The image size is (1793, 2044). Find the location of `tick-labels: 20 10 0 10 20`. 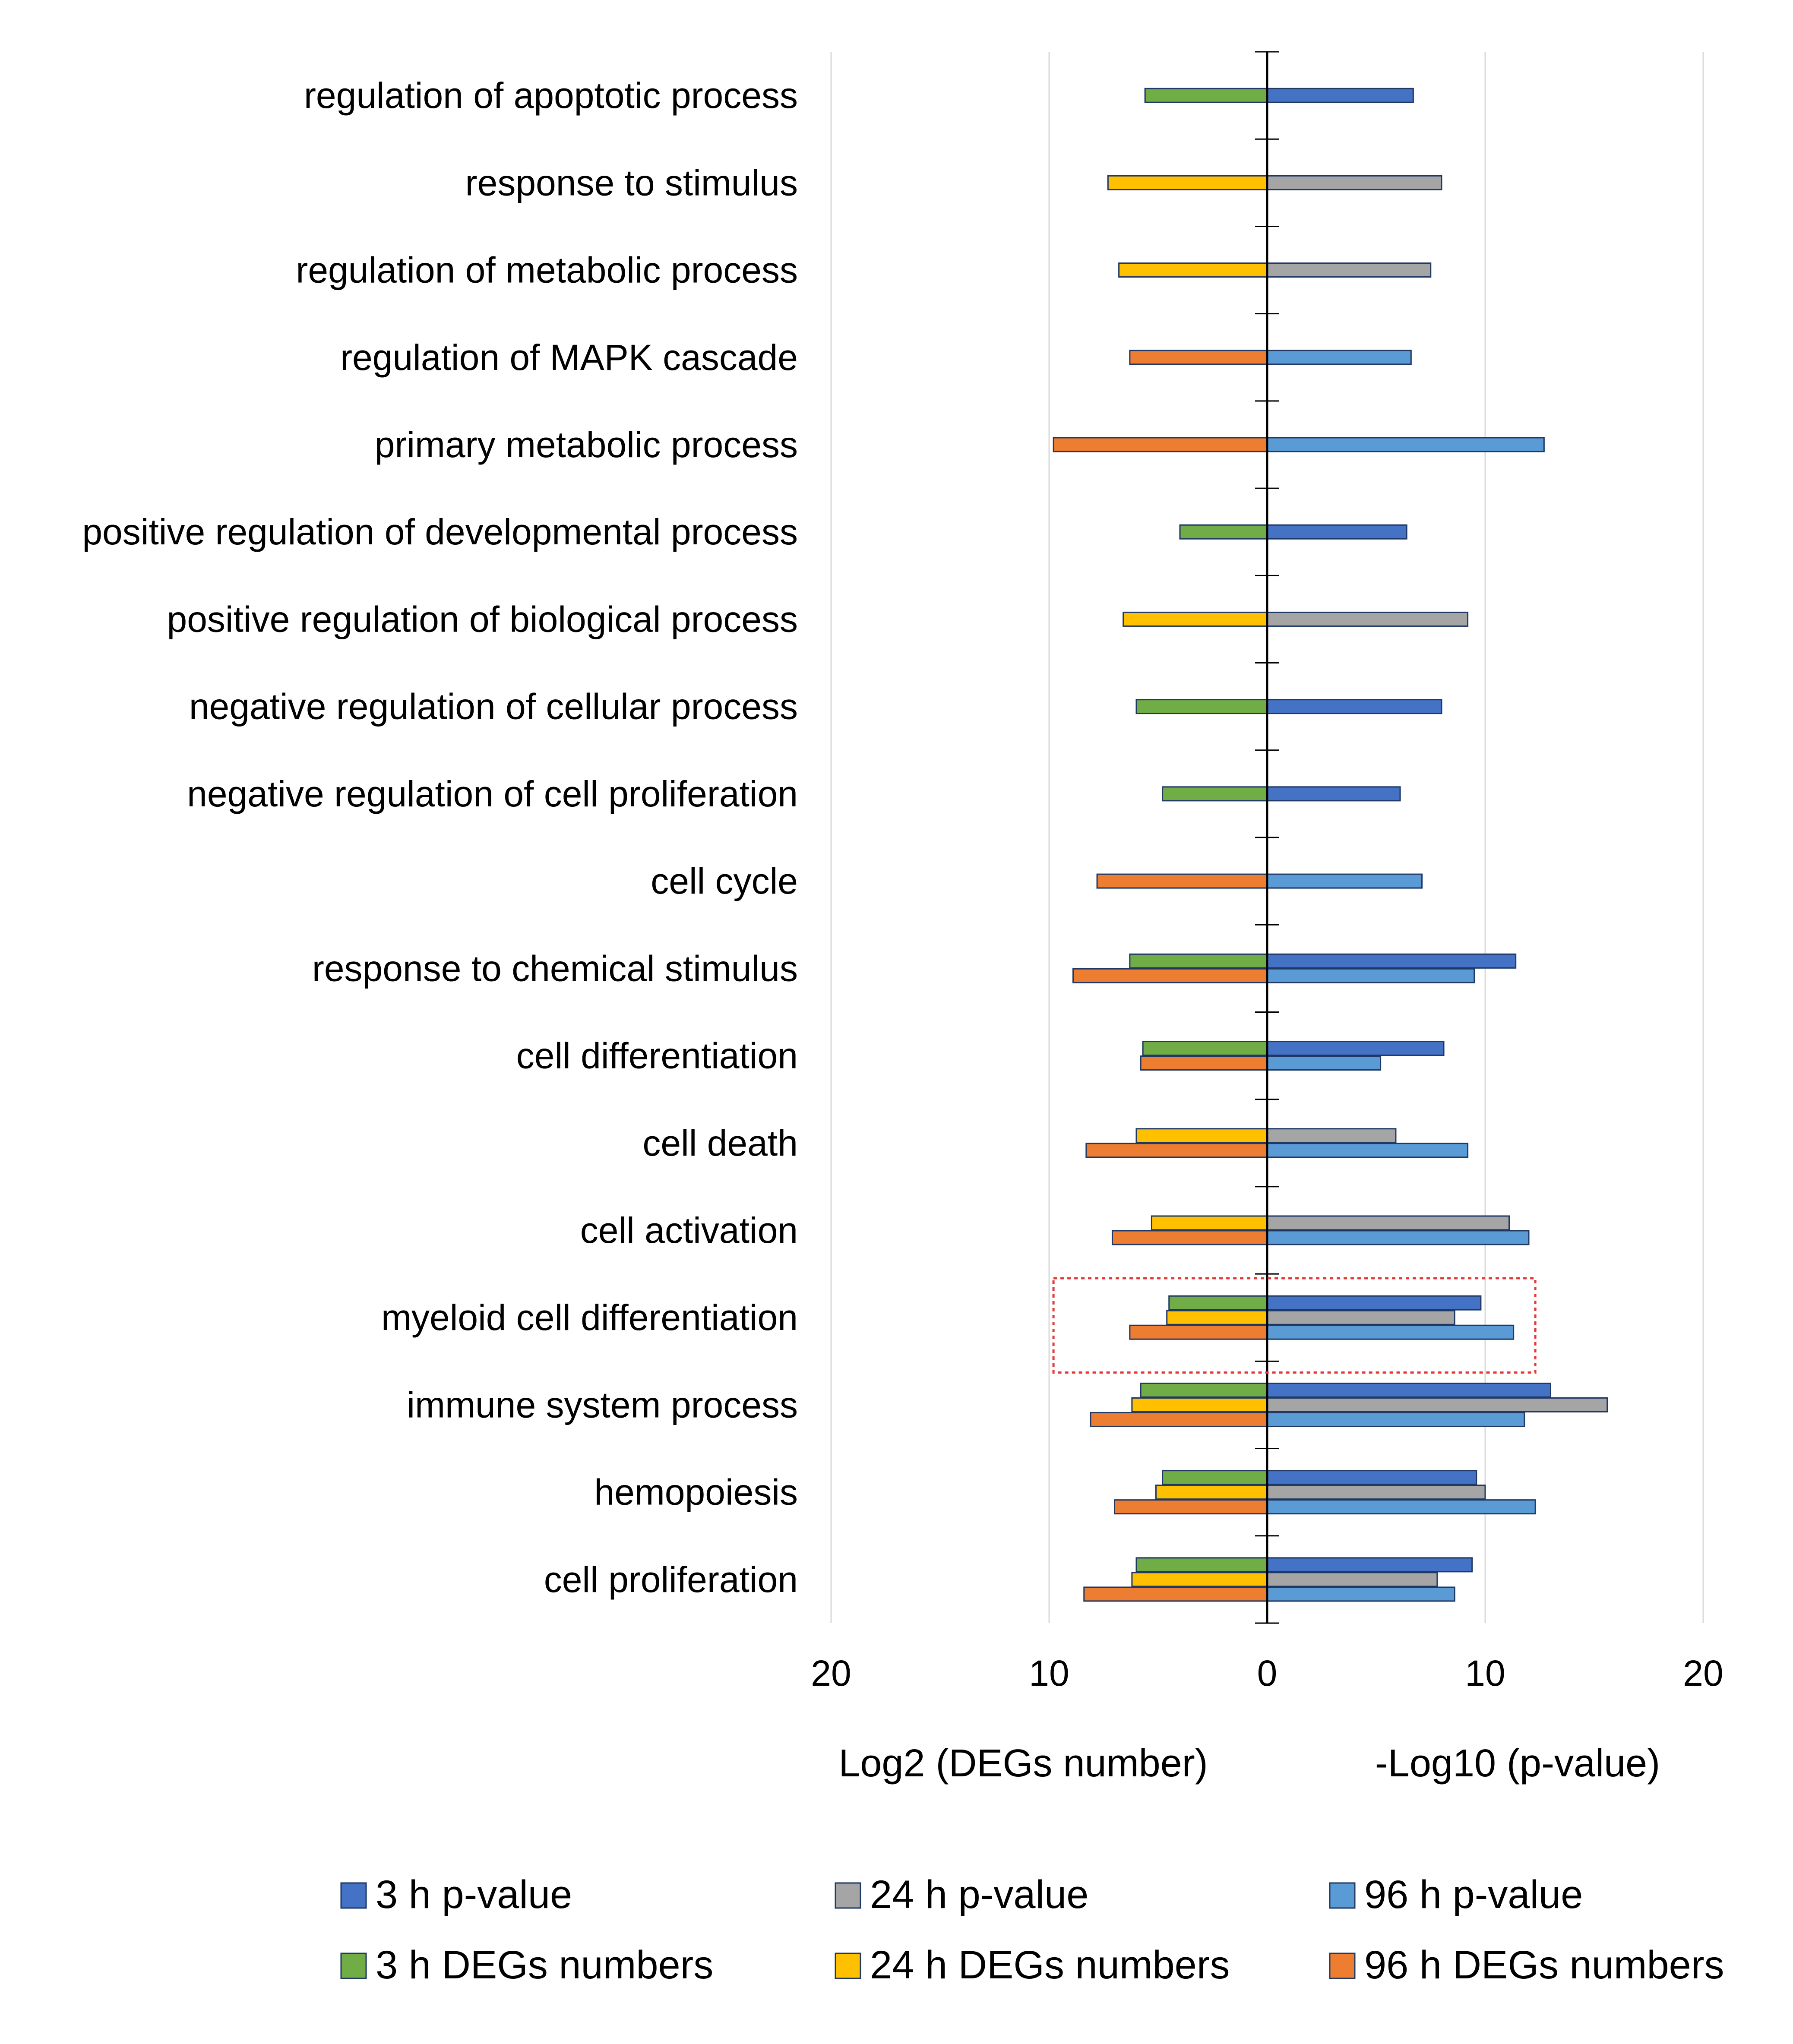

tick-labels: 20 10 0 10 20 is located at coordinates (1267, 1673).